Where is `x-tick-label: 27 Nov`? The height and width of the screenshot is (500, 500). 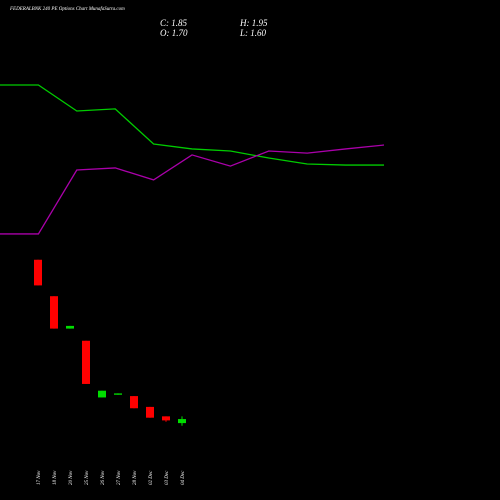 x-tick-label: 27 Nov is located at coordinates (119, 477).